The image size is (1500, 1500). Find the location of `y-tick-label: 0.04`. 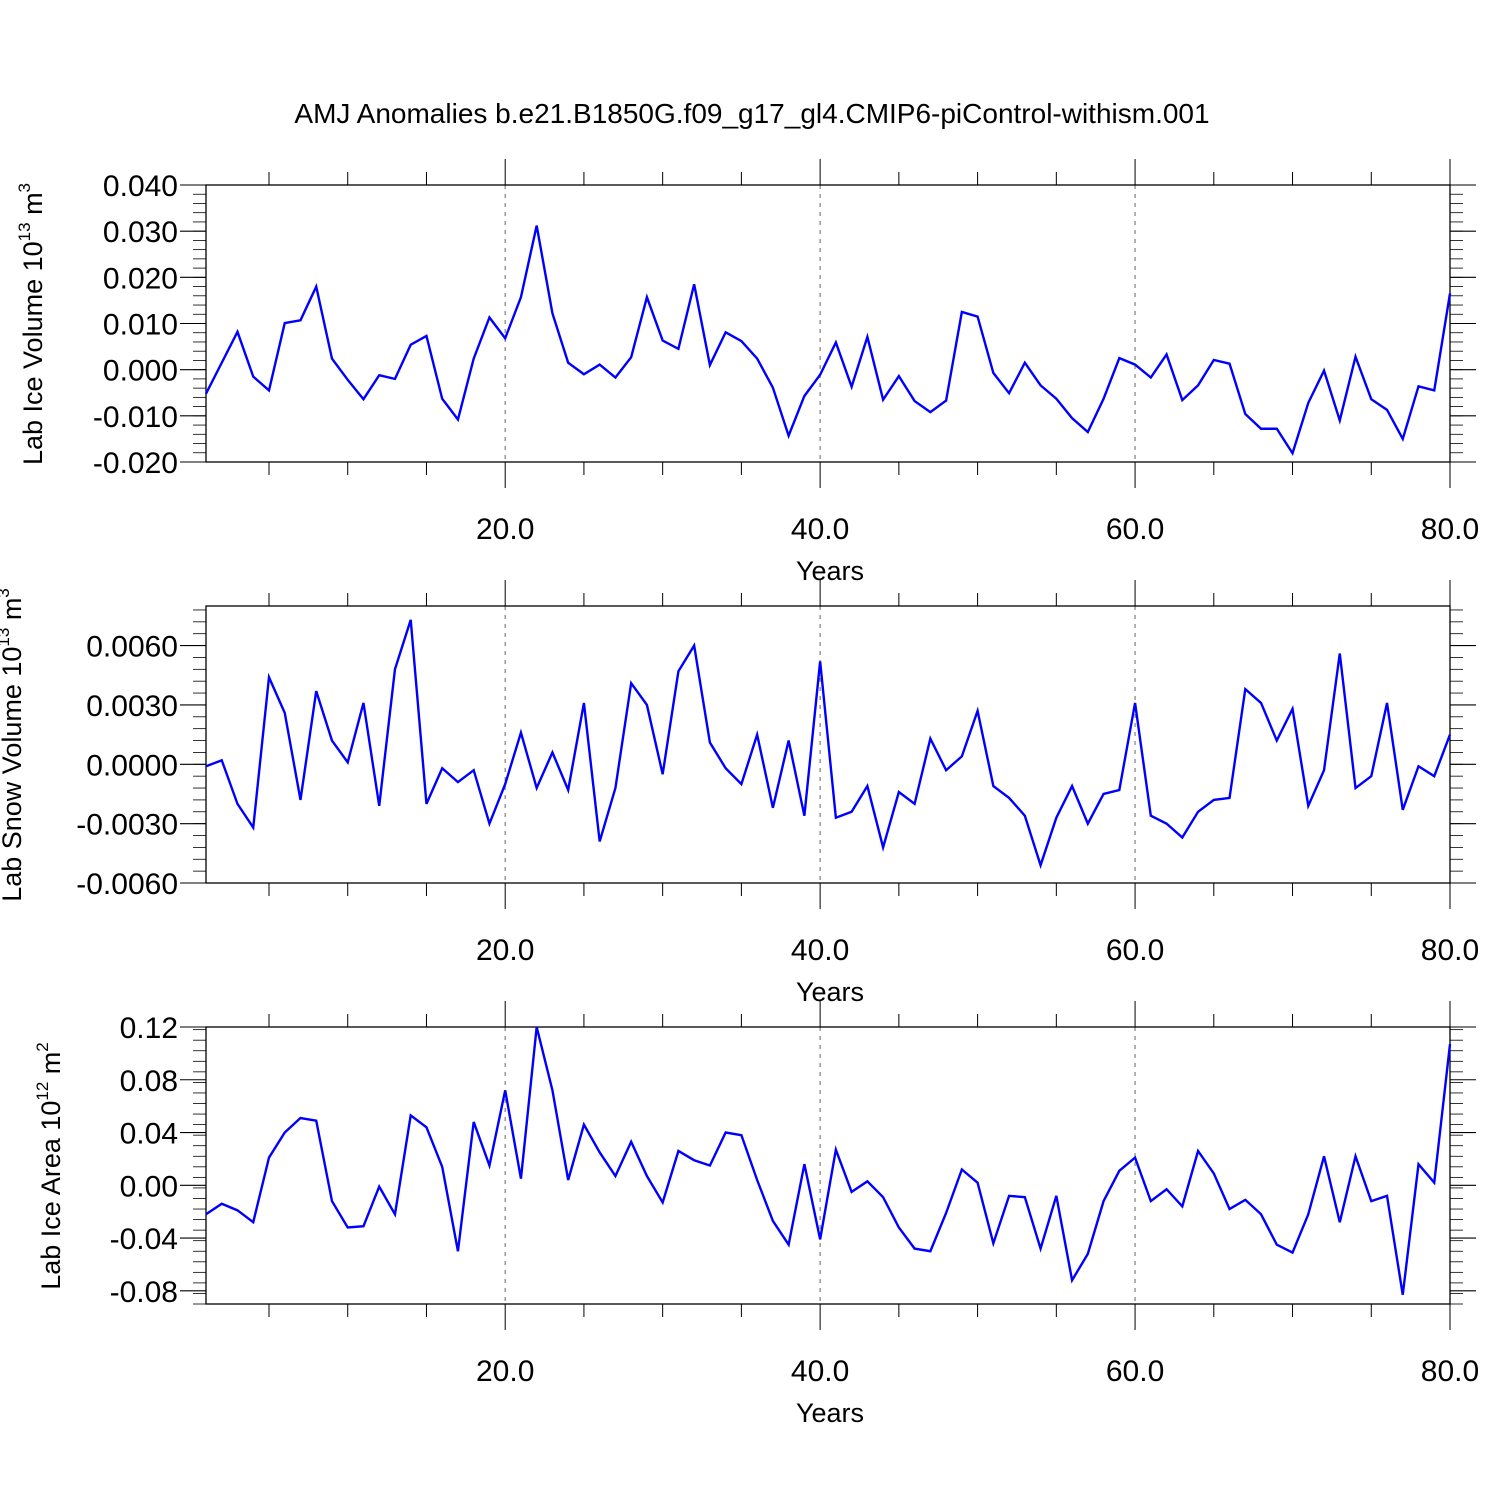

y-tick-label: 0.04 is located at coordinates (149, 1134).